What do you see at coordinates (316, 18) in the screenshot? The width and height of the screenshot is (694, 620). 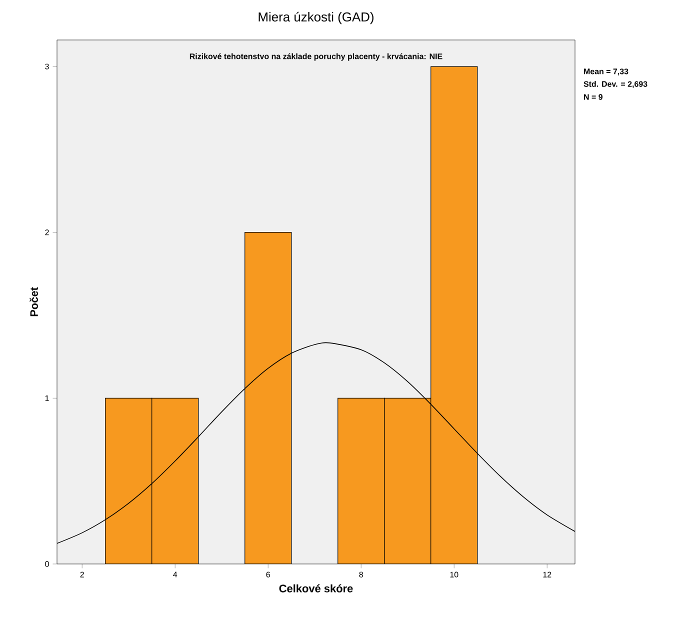 I see `chart-title: Miera úzkosti (GAD)` at bounding box center [316, 18].